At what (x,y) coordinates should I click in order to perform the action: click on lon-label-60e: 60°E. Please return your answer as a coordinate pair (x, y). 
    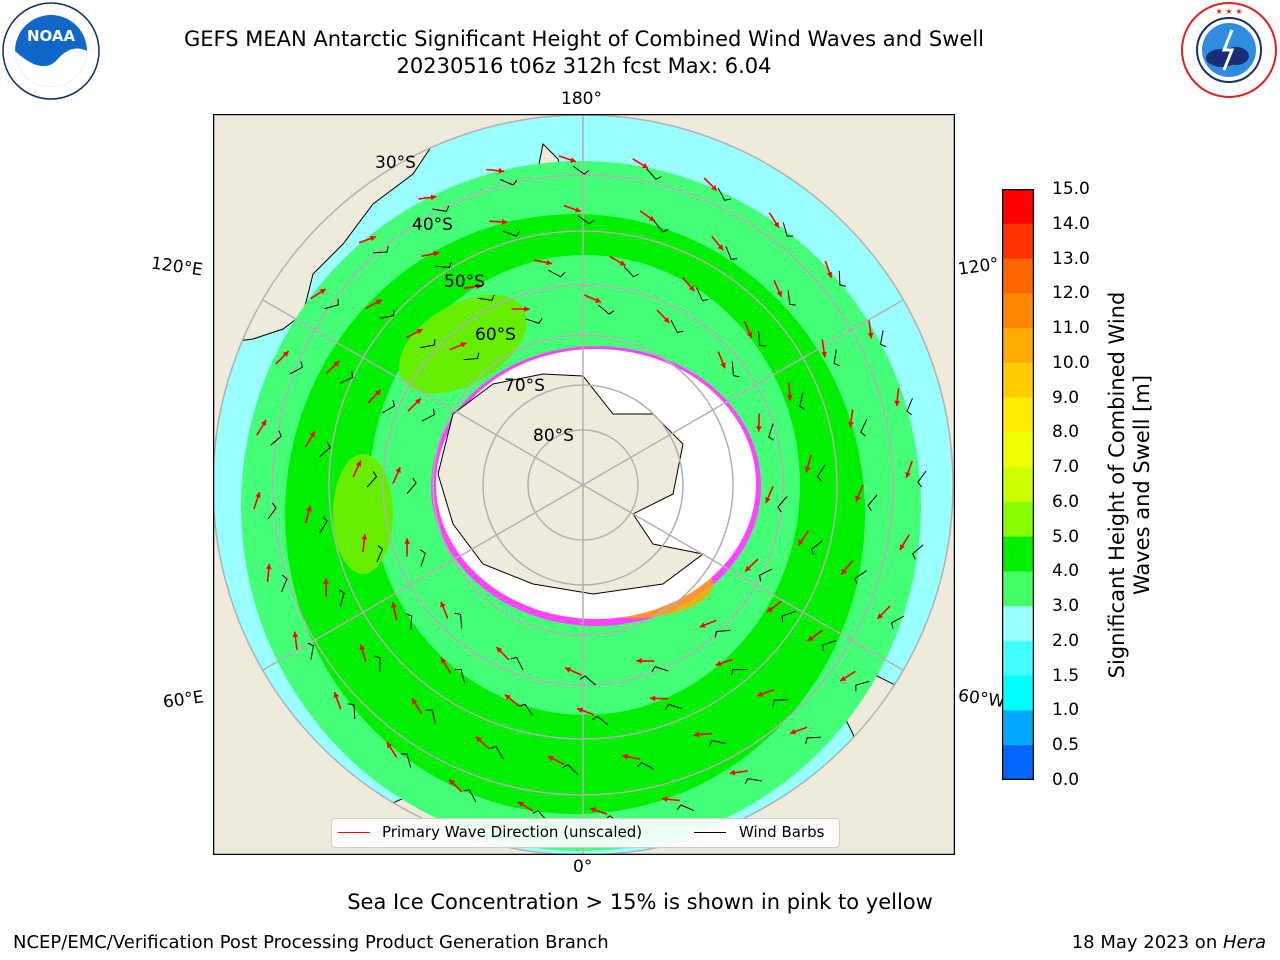
    Looking at the image, I should click on (183, 700).